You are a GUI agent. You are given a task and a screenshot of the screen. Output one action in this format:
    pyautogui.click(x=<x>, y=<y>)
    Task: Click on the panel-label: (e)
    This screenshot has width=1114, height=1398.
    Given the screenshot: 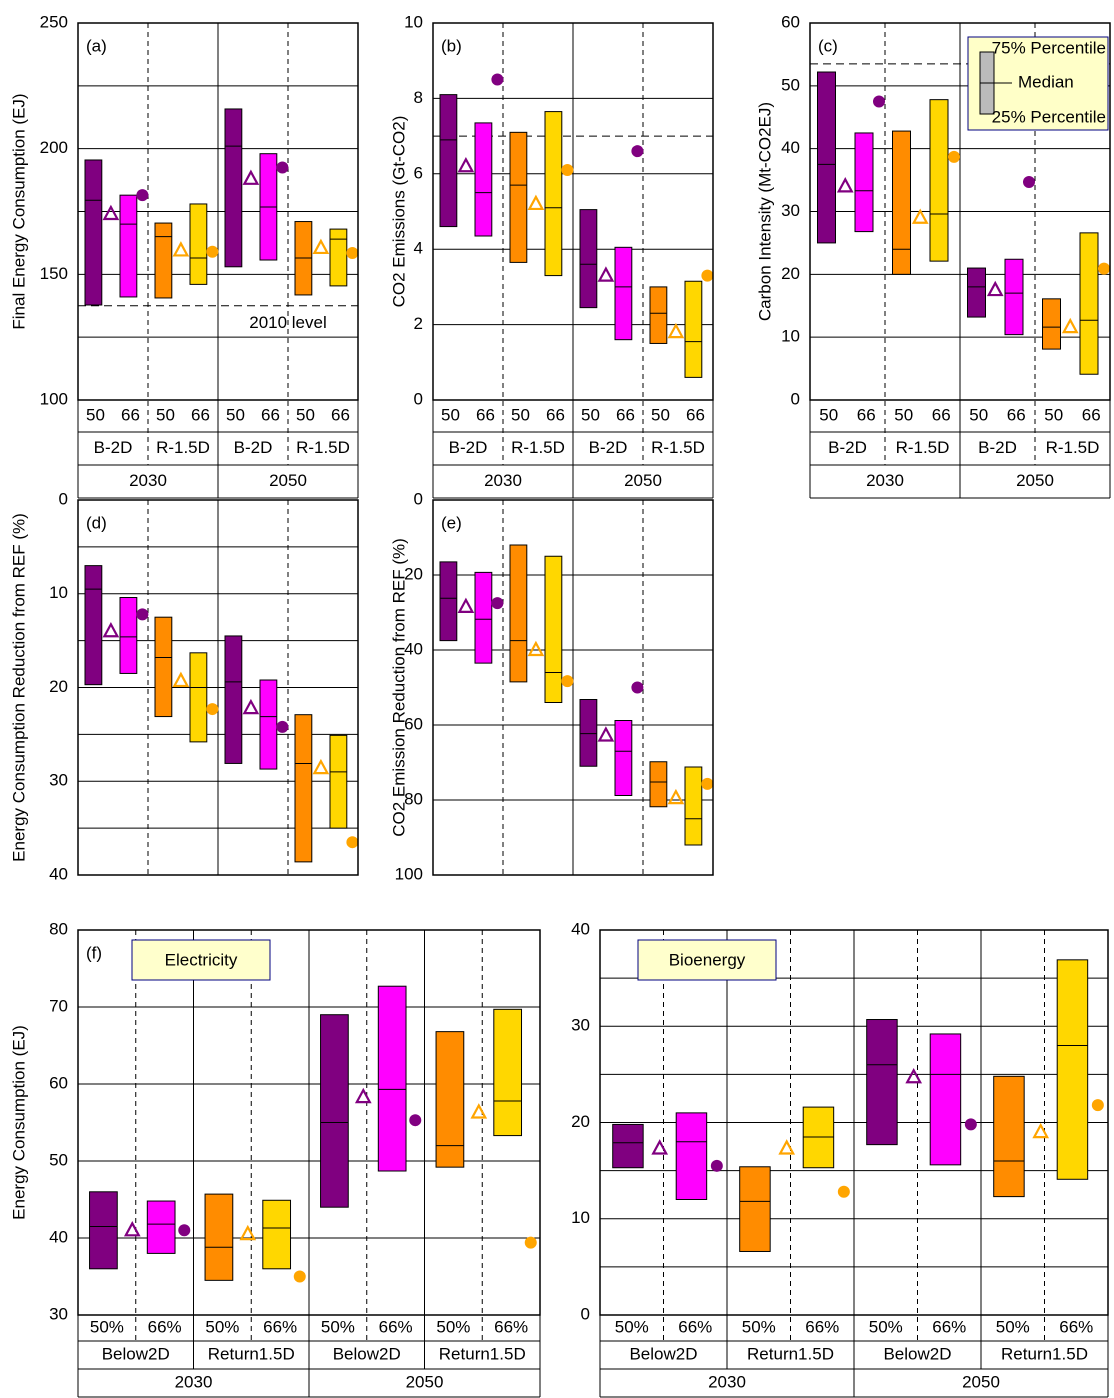 What is the action you would take?
    pyautogui.click(x=451, y=522)
    